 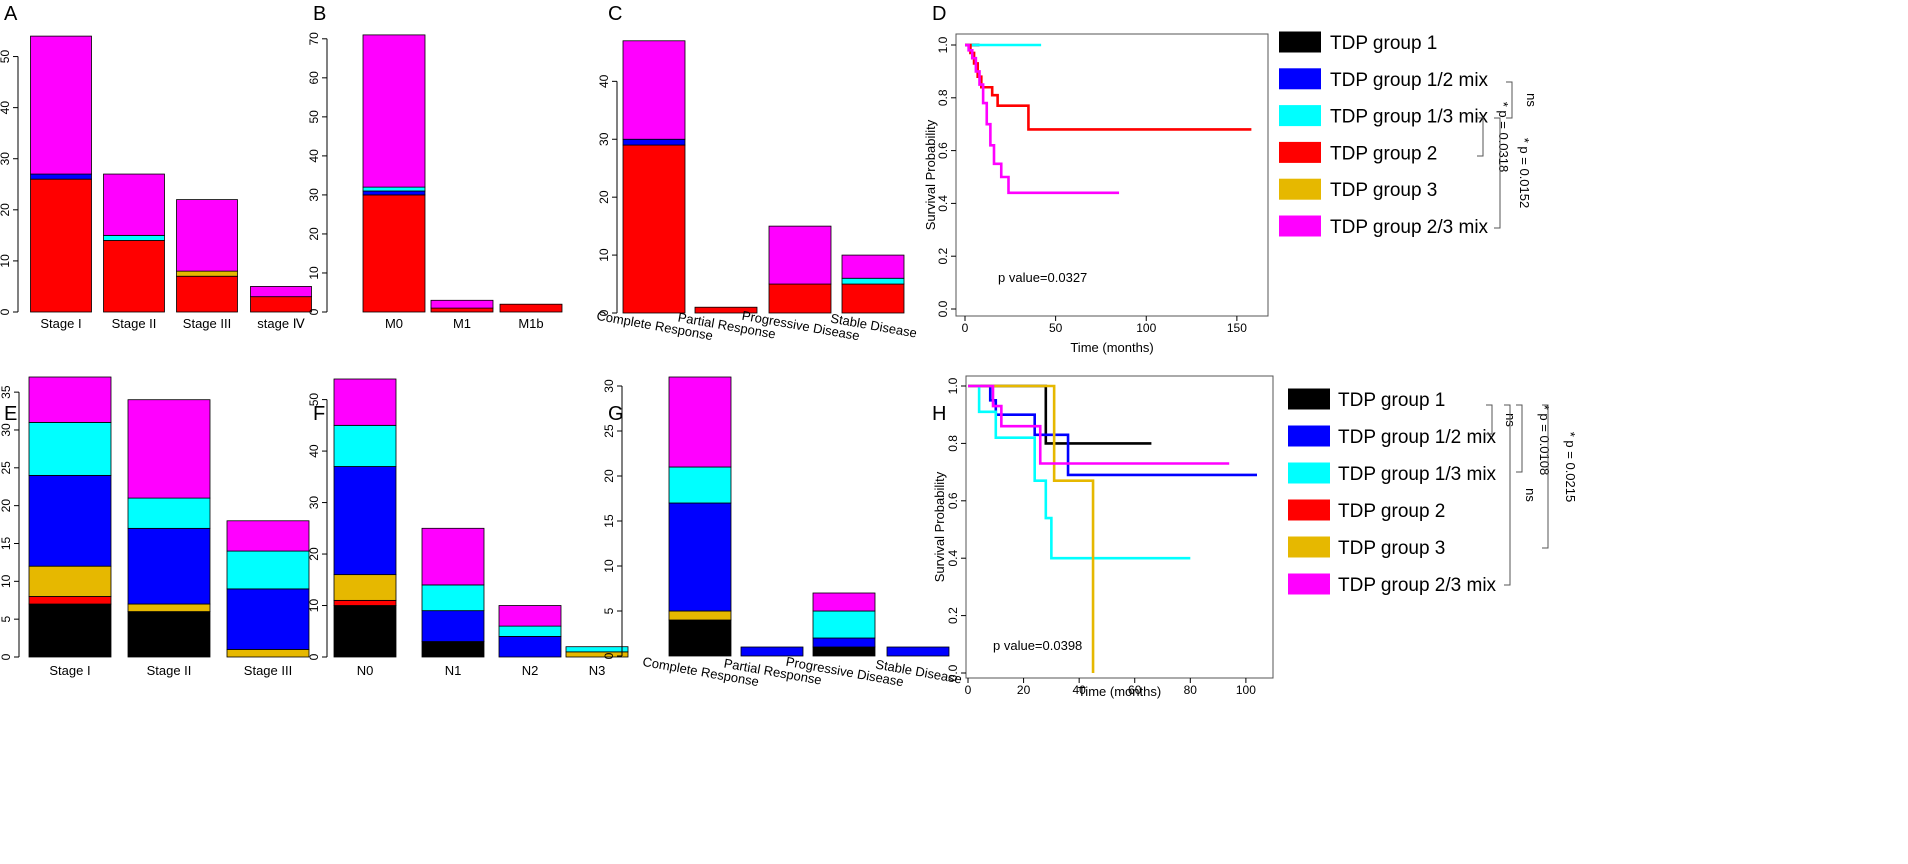 I want to click on panel-letter: H, so click(x=939, y=414).